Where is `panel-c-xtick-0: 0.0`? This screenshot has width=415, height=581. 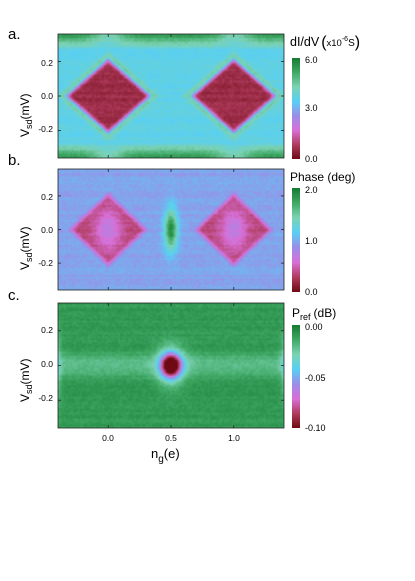 panel-c-xtick-0: 0.0 is located at coordinates (108, 438).